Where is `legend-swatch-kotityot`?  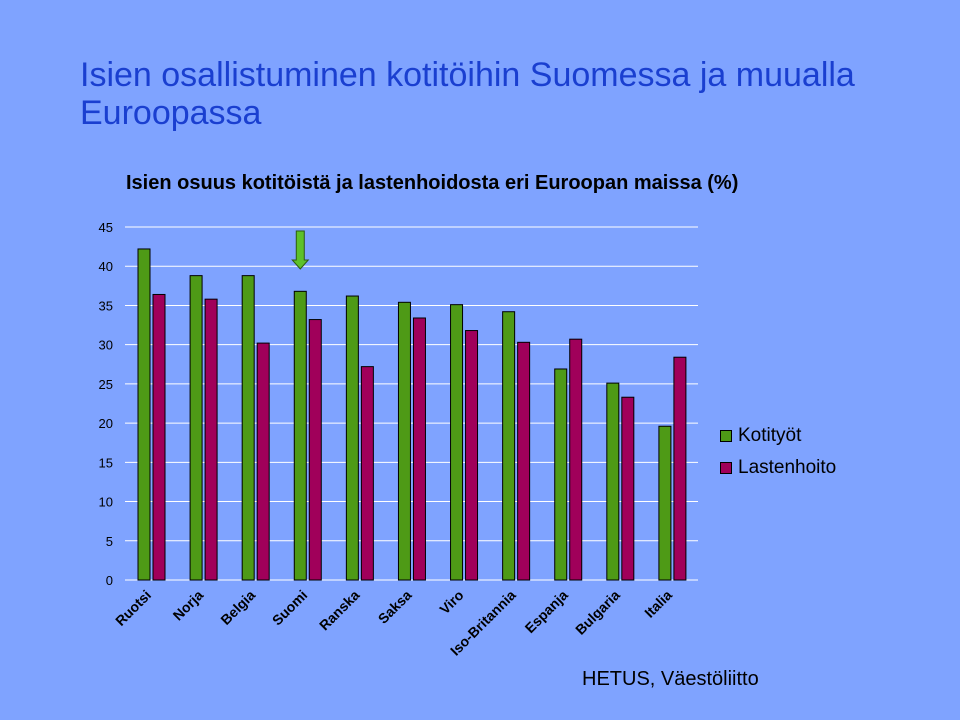 legend-swatch-kotityot is located at coordinates (726, 436).